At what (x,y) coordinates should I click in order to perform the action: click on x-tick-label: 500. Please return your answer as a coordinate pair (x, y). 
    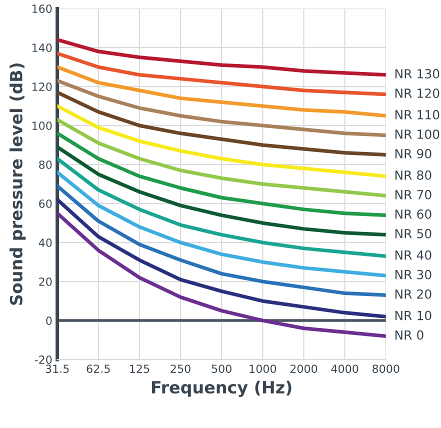
    Looking at the image, I should click on (222, 368).